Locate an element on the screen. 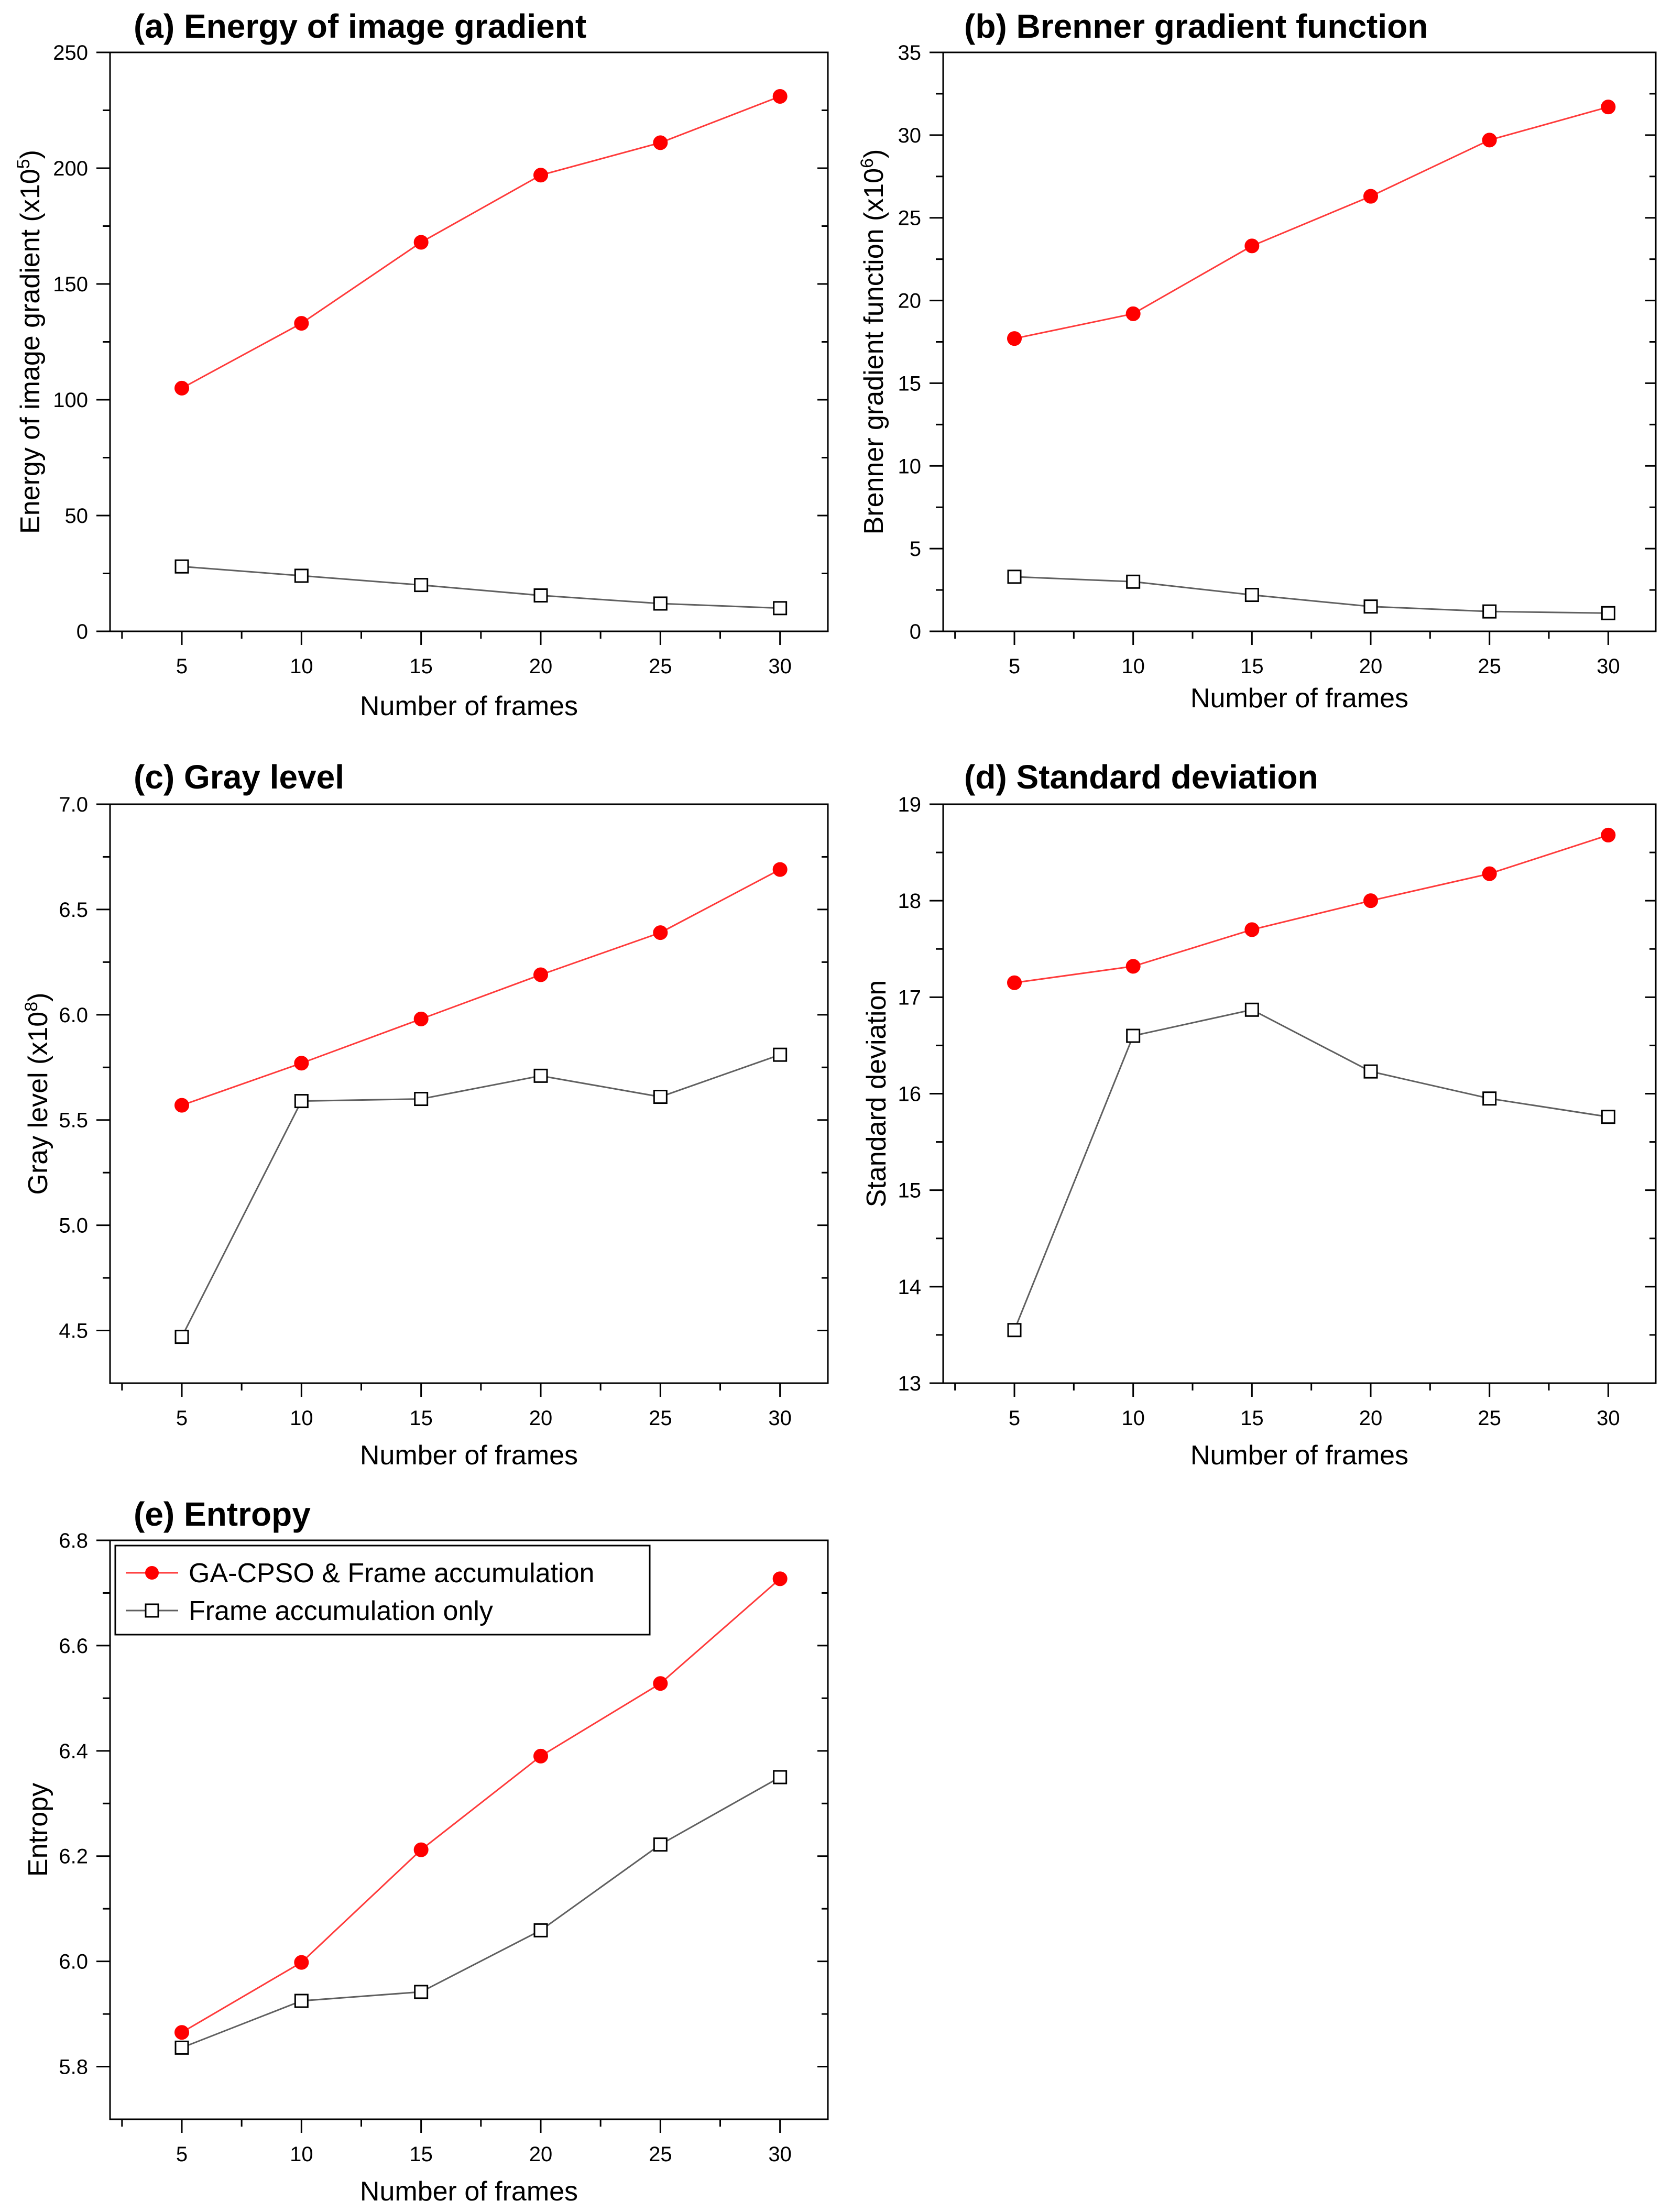 The height and width of the screenshot is (2212, 1672). y-tick-label: 7.0 is located at coordinates (73, 804).